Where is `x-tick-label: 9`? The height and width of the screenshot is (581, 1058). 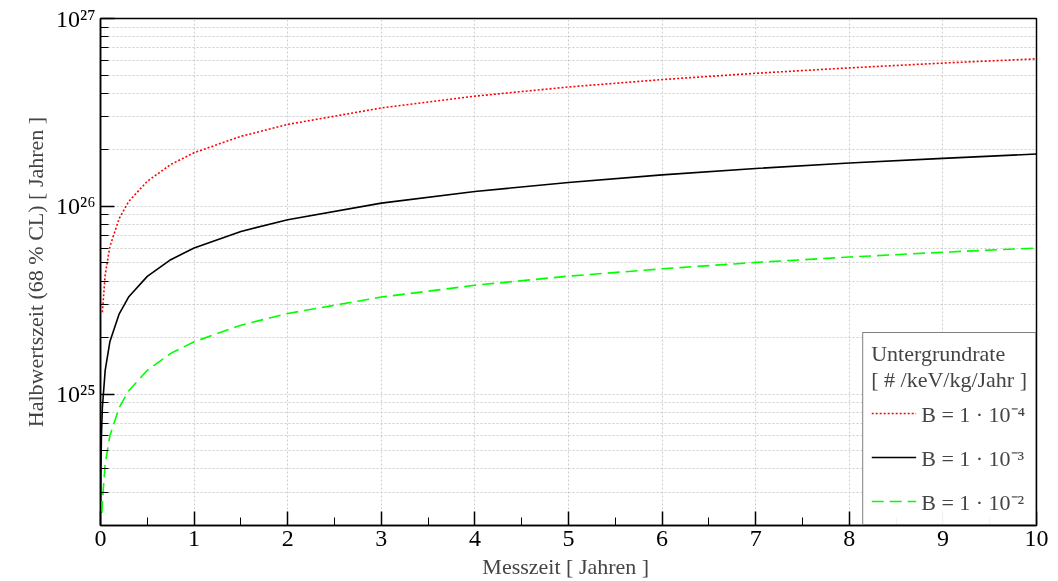
x-tick-label: 9 is located at coordinates (942, 537).